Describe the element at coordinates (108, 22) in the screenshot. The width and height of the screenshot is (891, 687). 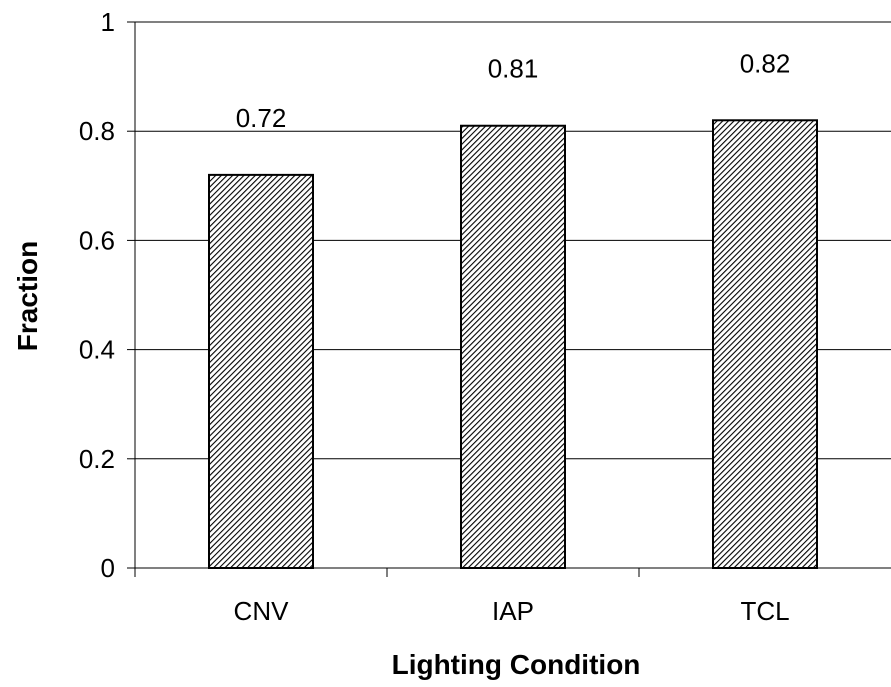
I see `y-tick-label: 1` at that location.